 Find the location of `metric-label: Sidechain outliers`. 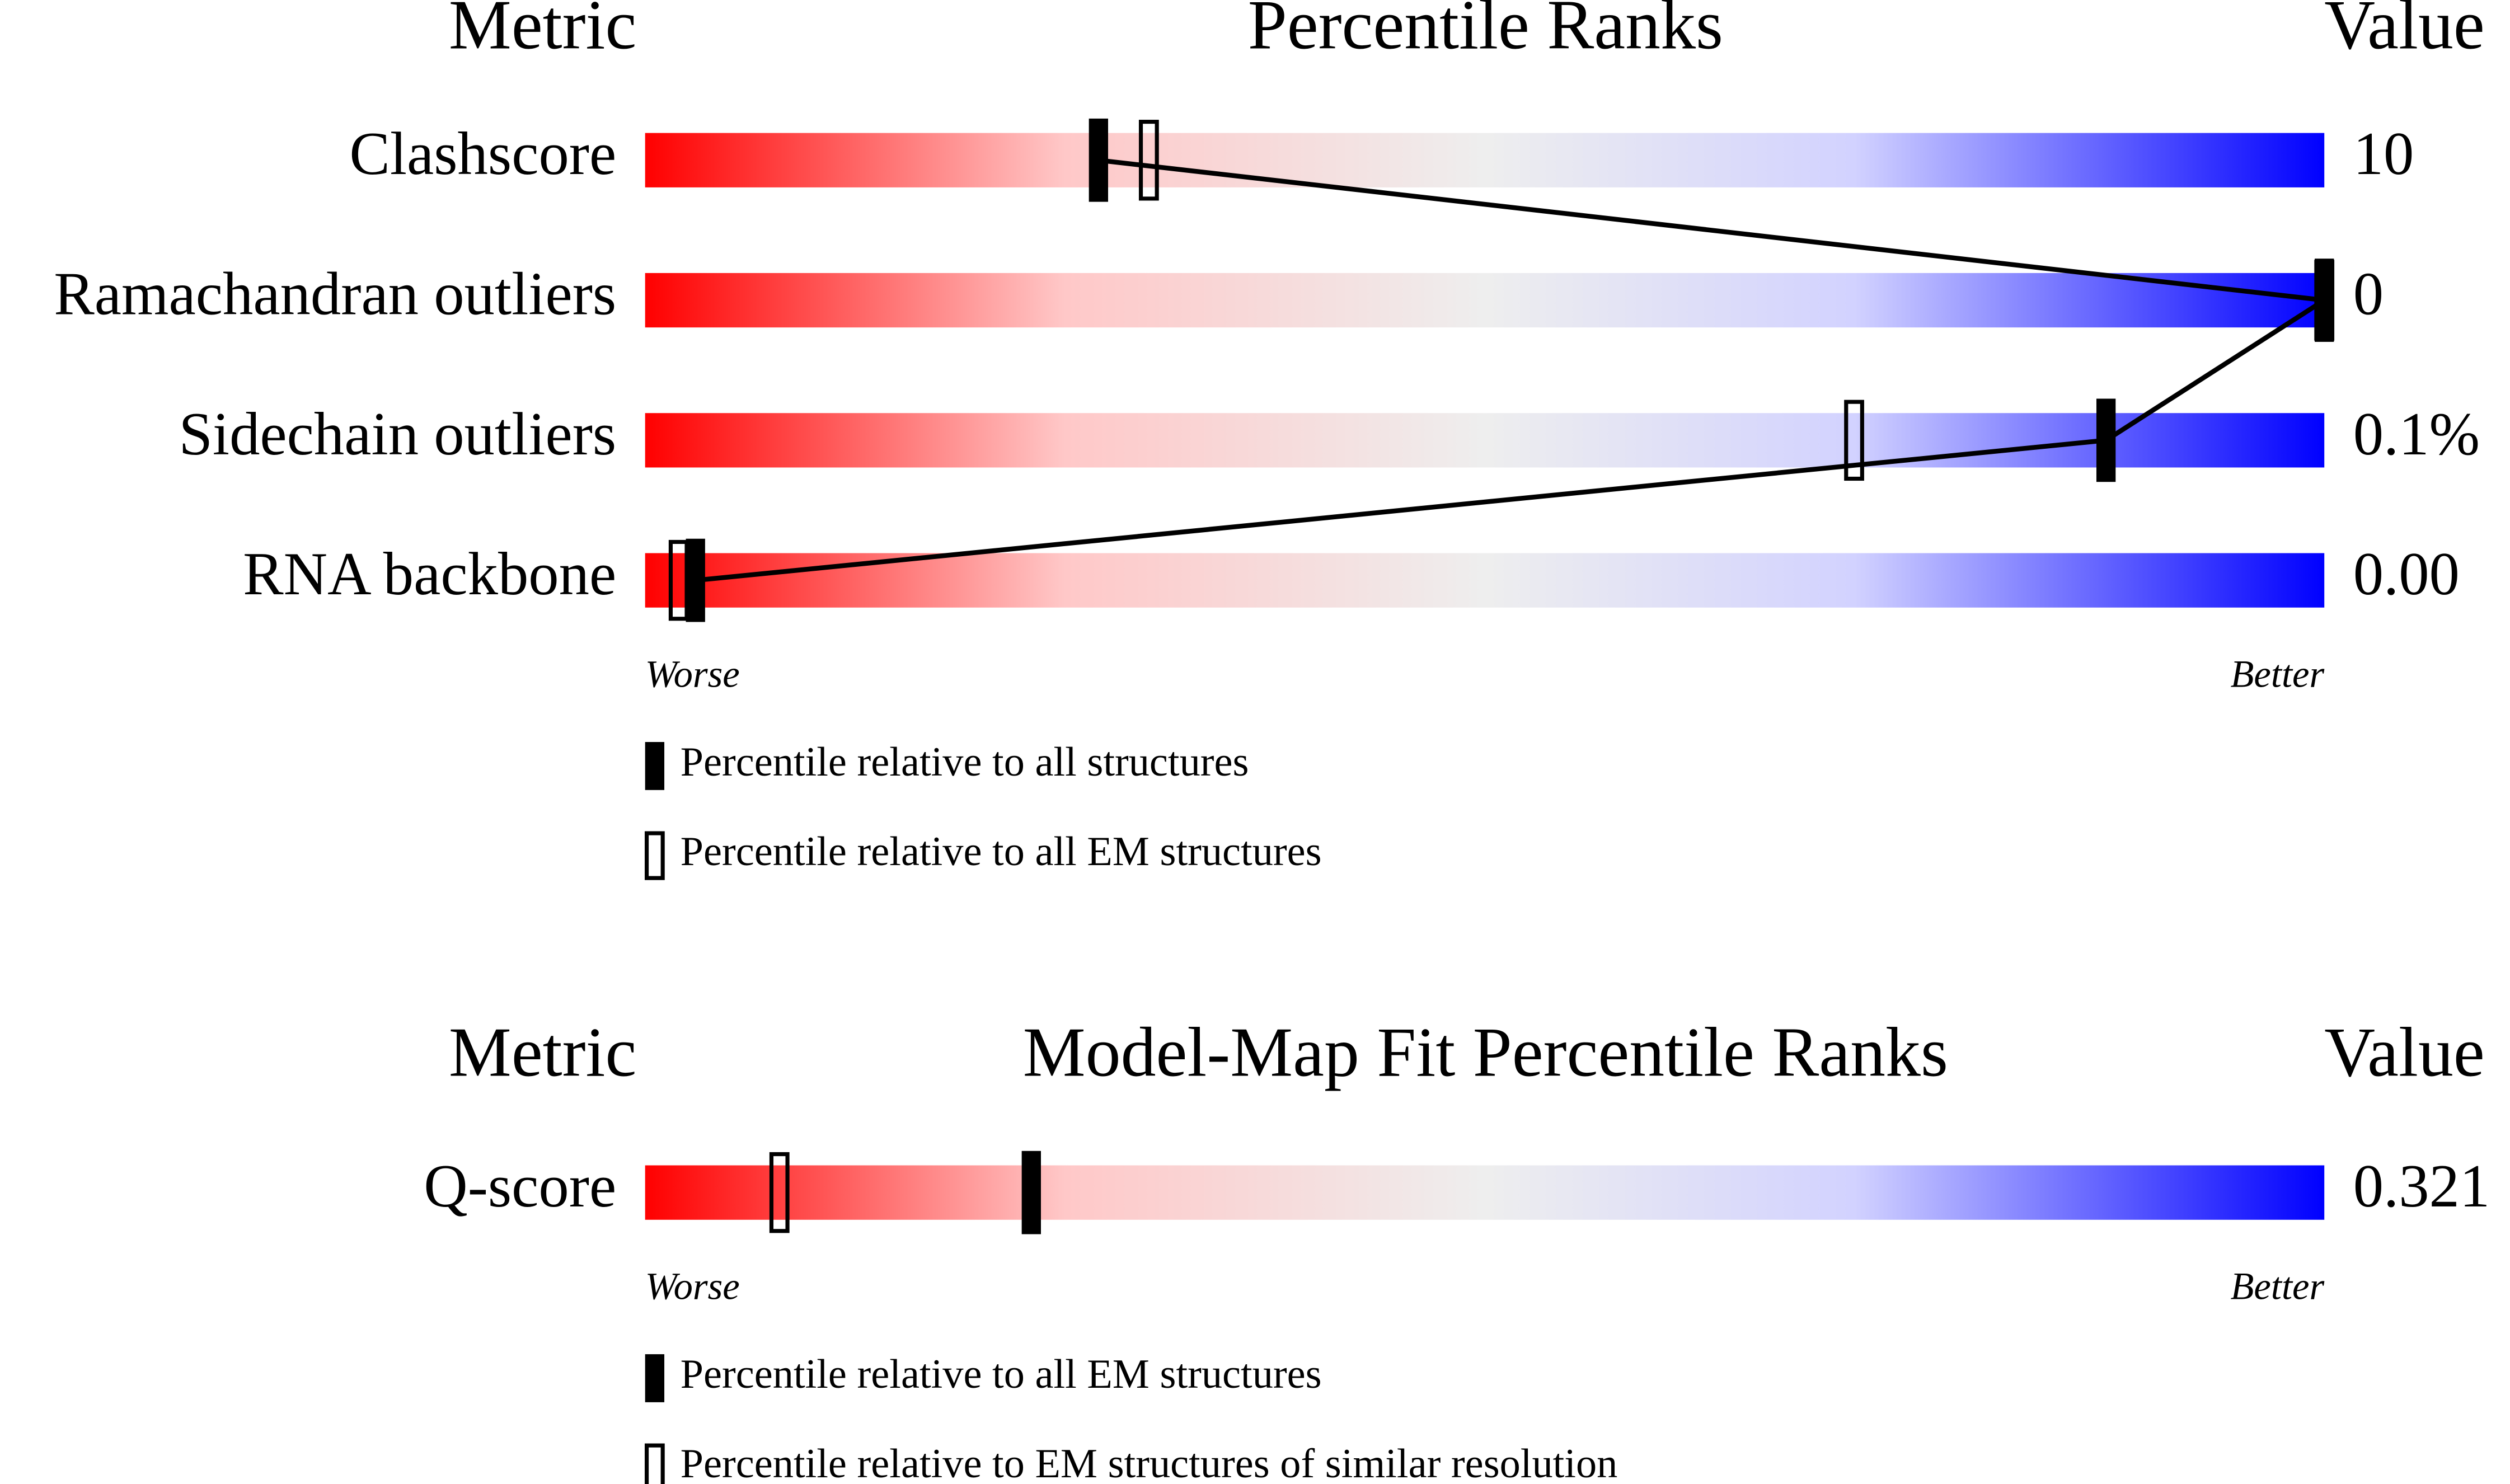

metric-label: Sidechain outliers is located at coordinates (397, 434).